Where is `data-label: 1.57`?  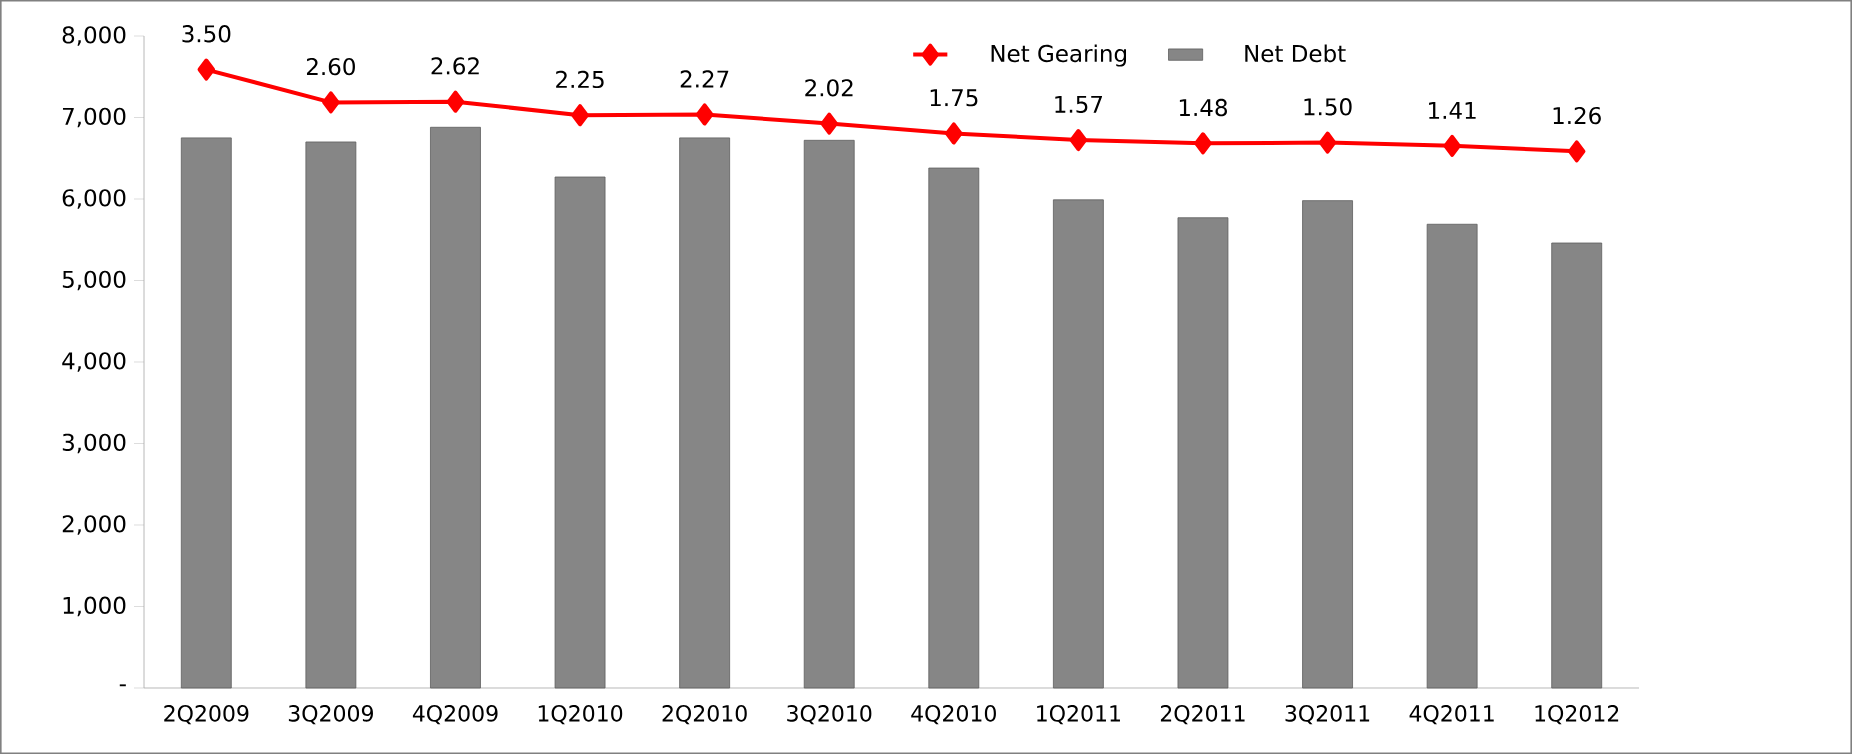
data-label: 1.57 is located at coordinates (1079, 104).